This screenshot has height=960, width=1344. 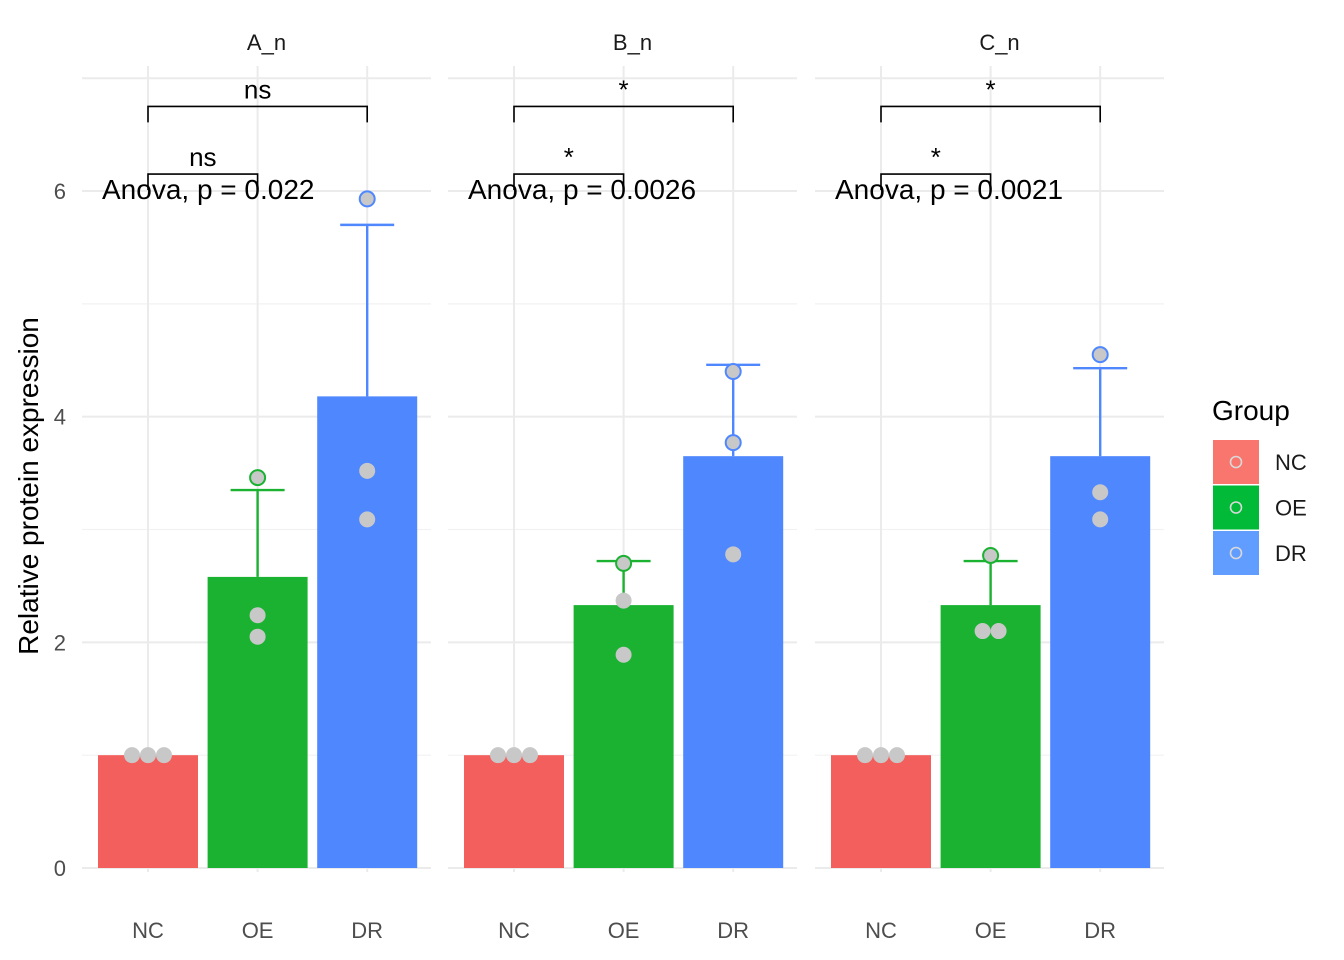 I want to click on y-axis: 0 2 4 6, so click(x=60, y=530).